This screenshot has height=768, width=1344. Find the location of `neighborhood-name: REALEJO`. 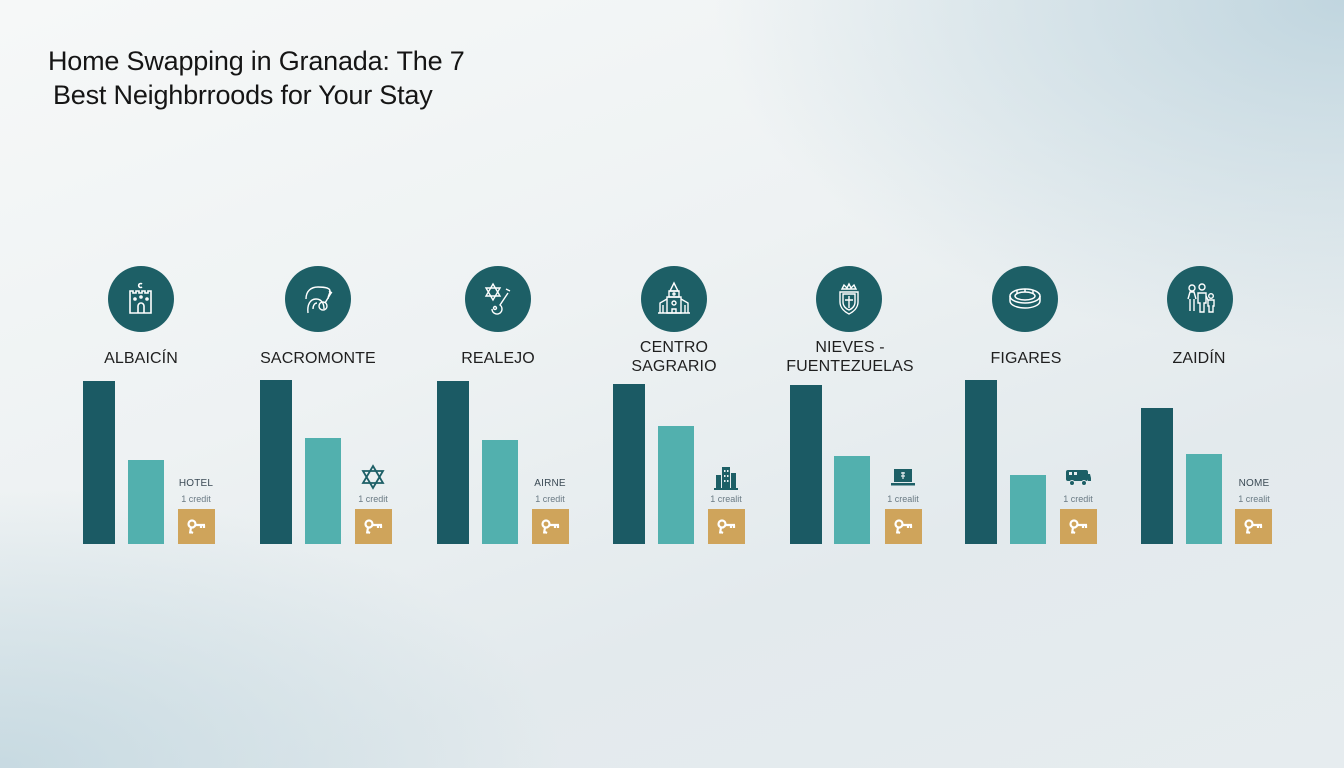

neighborhood-name: REALEJO is located at coordinates (498, 358).